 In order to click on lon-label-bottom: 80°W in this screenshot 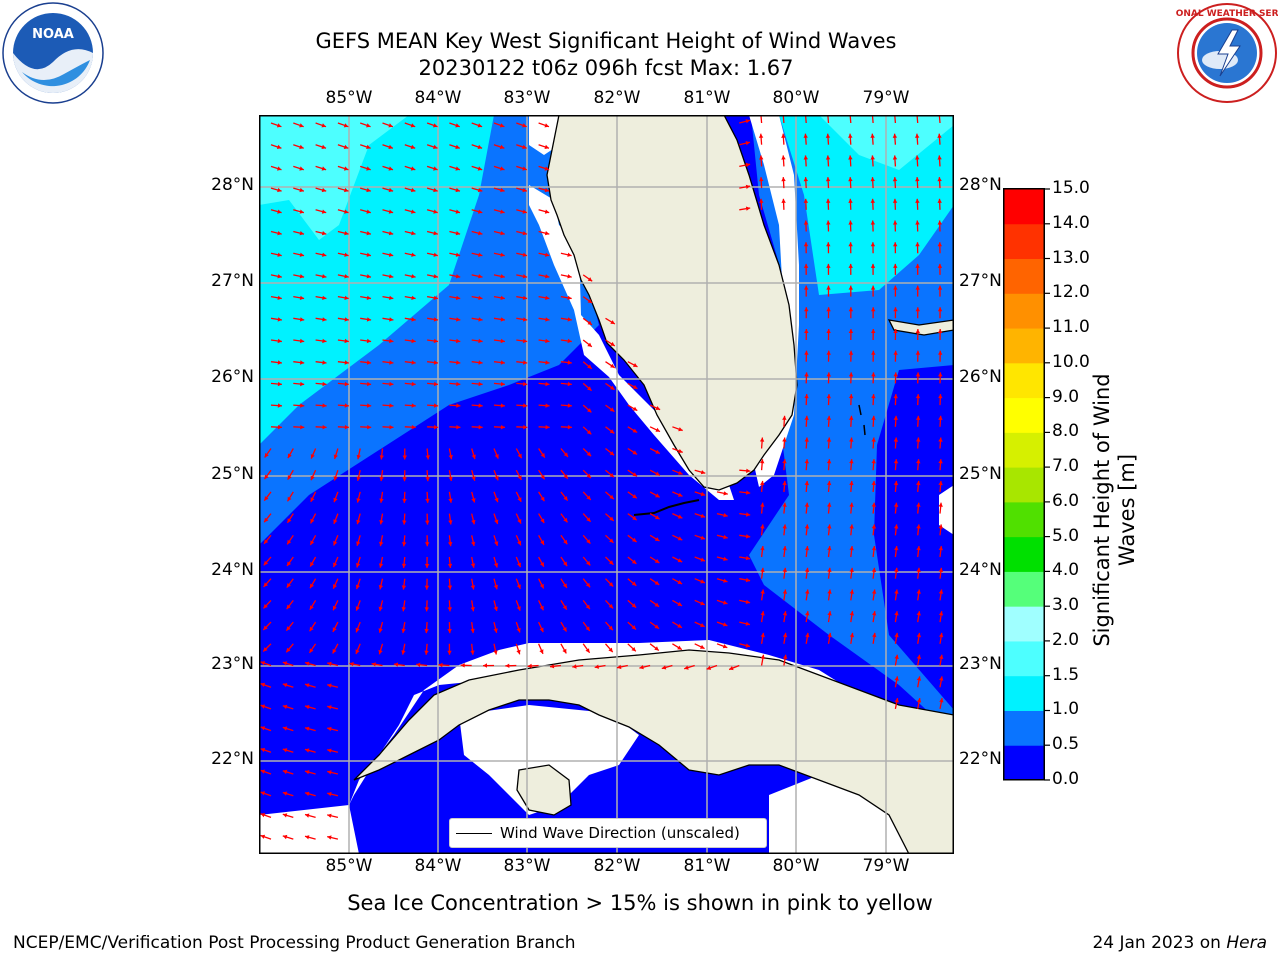, I will do `click(796, 866)`.